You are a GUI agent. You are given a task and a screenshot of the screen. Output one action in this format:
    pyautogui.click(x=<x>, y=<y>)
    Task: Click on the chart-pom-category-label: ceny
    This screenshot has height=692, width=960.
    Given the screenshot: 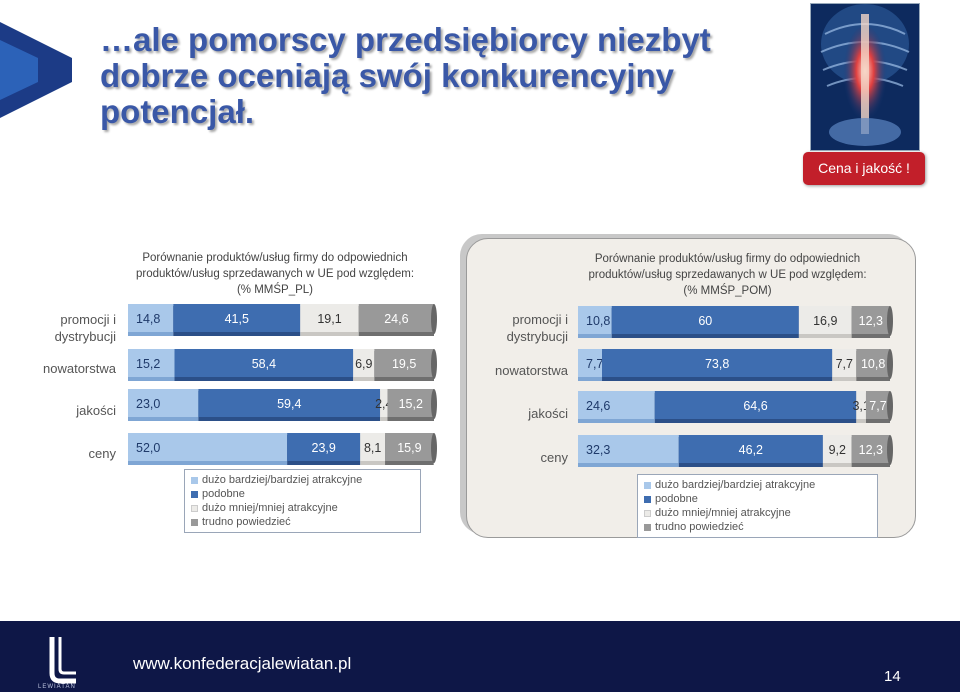 What is the action you would take?
    pyautogui.click(x=519, y=457)
    